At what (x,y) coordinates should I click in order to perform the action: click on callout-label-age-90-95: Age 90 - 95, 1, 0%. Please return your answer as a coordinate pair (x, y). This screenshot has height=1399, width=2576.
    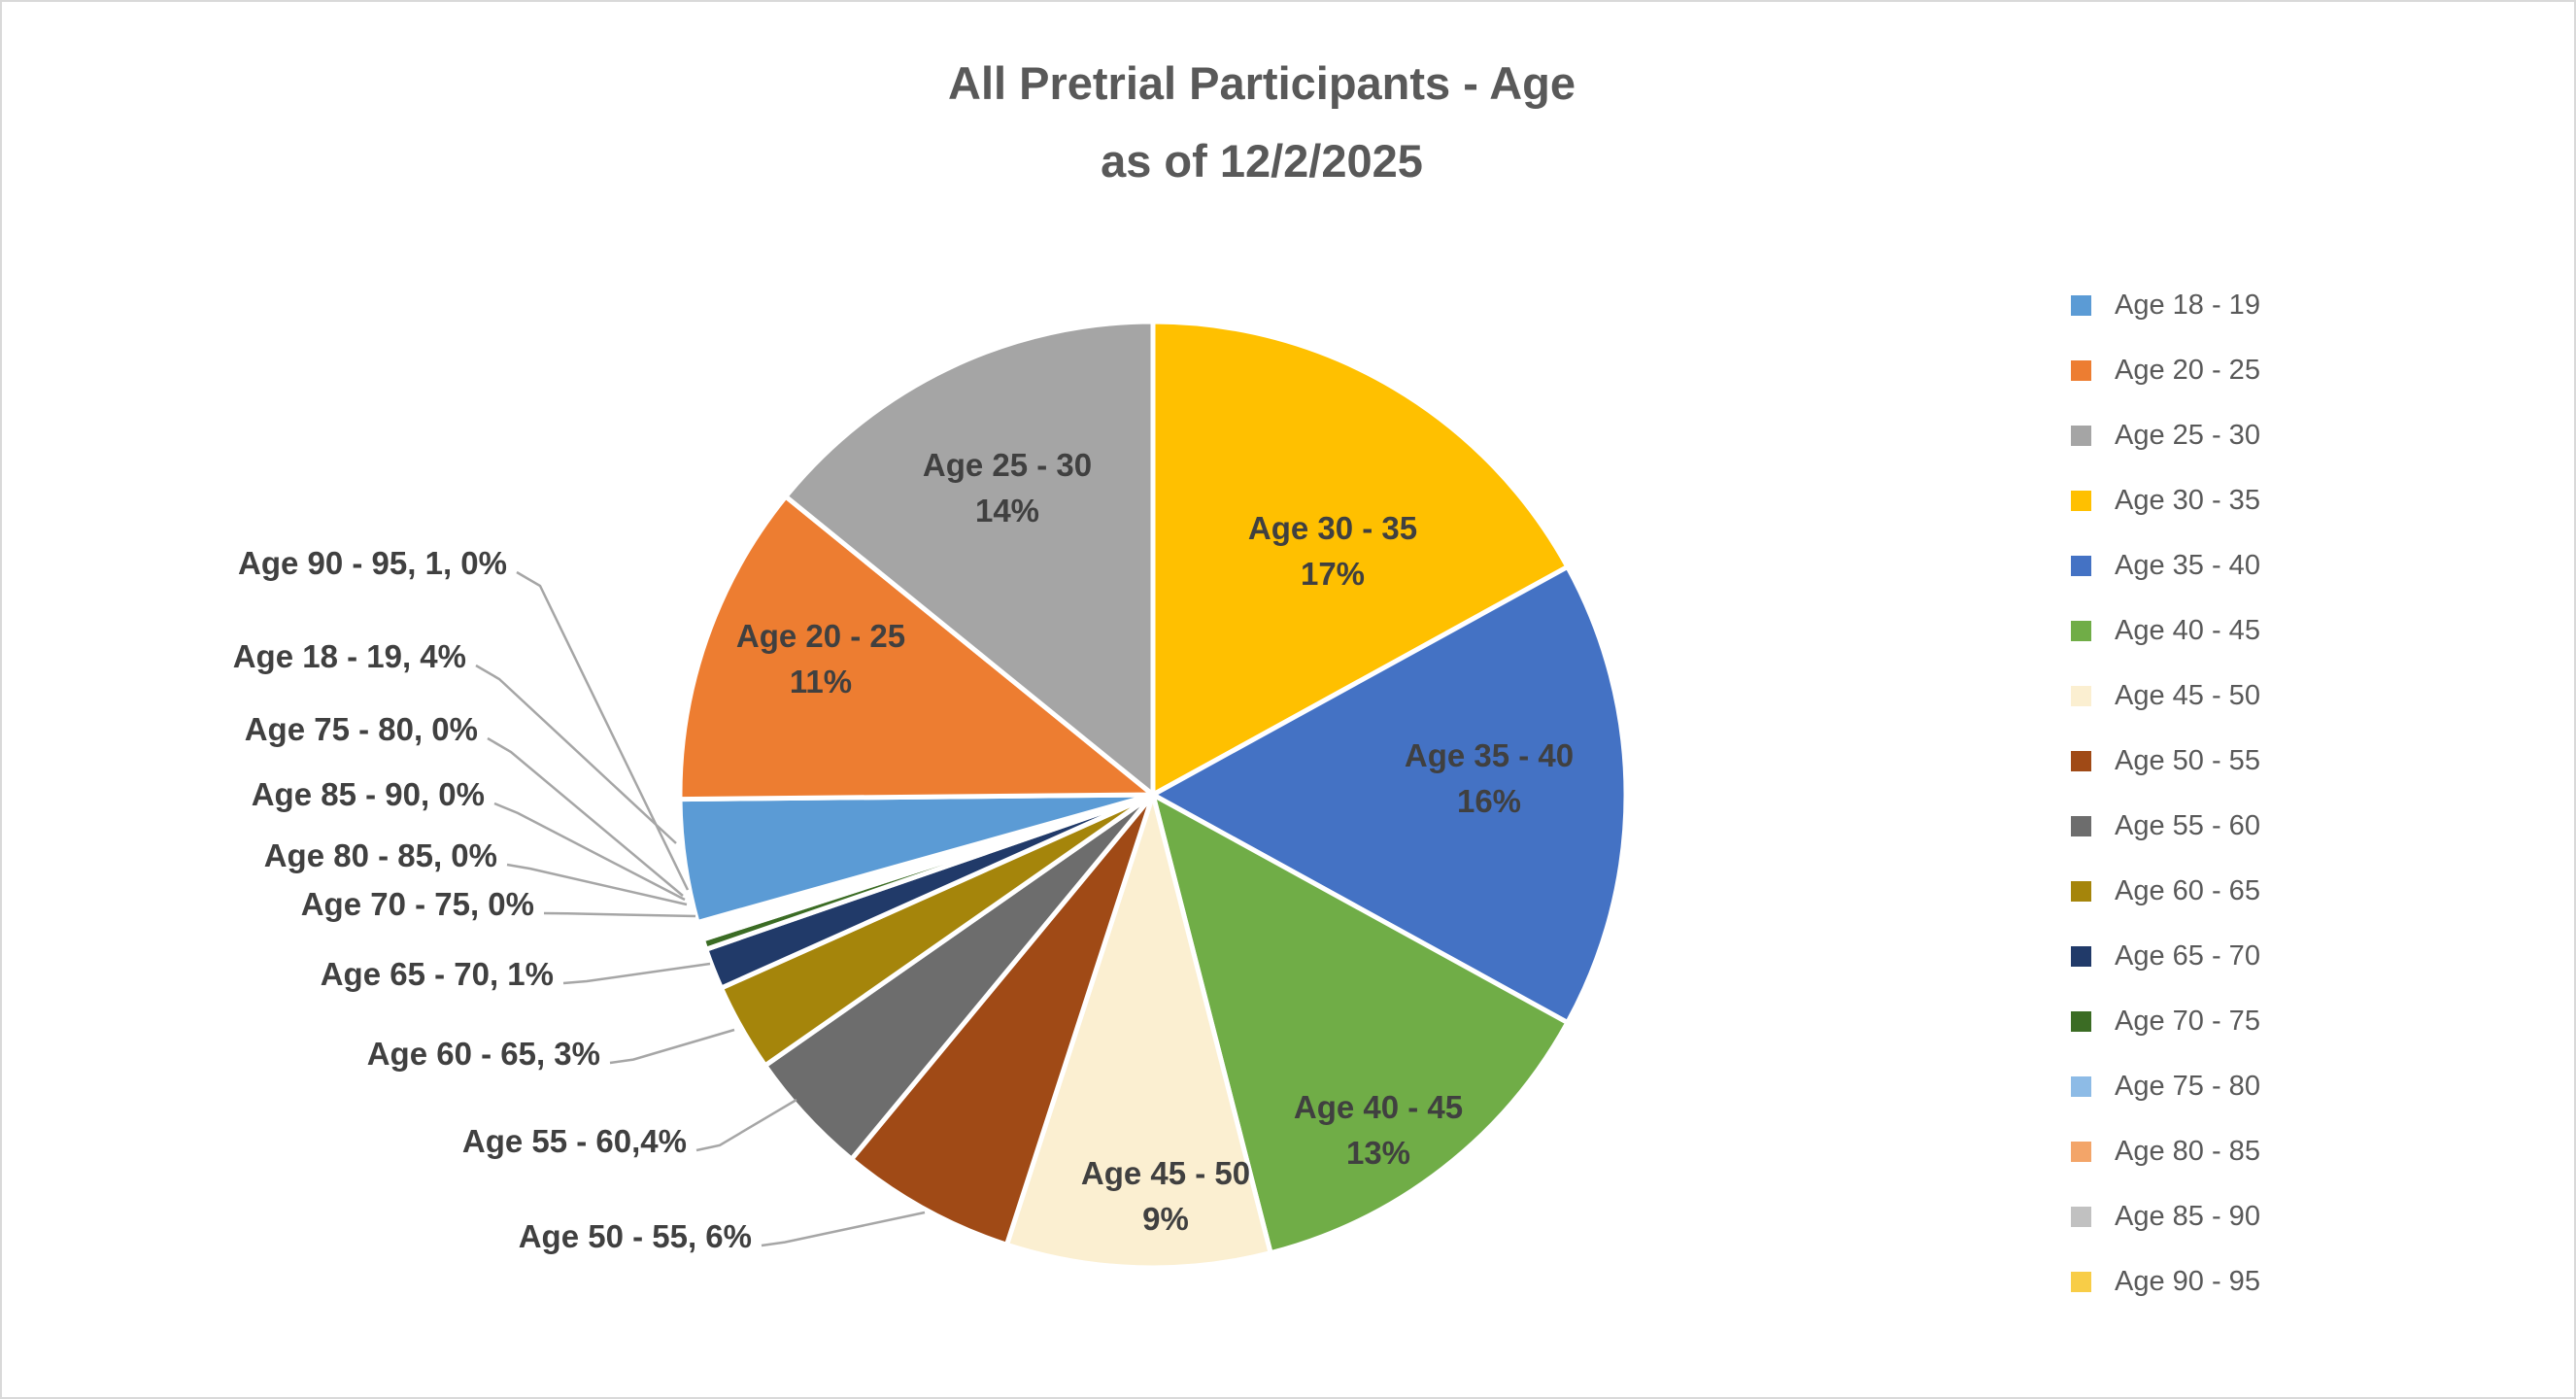
    Looking at the image, I should click on (372, 563).